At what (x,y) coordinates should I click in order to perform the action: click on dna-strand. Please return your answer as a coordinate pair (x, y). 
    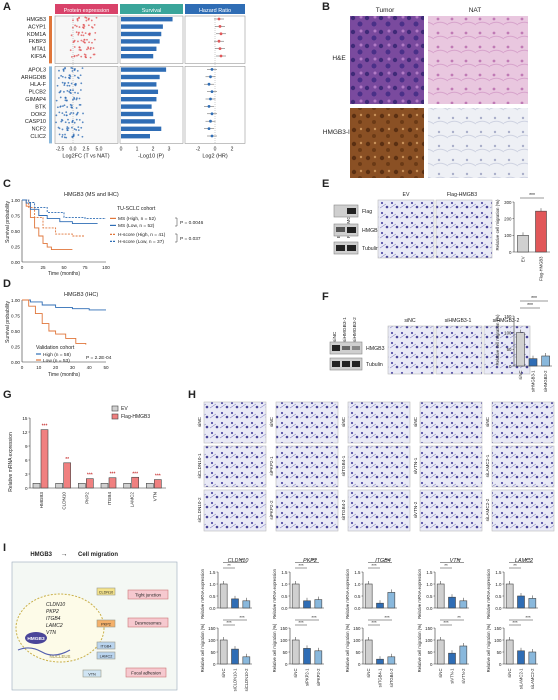
    Looking at the image, I should click on (44, 651).